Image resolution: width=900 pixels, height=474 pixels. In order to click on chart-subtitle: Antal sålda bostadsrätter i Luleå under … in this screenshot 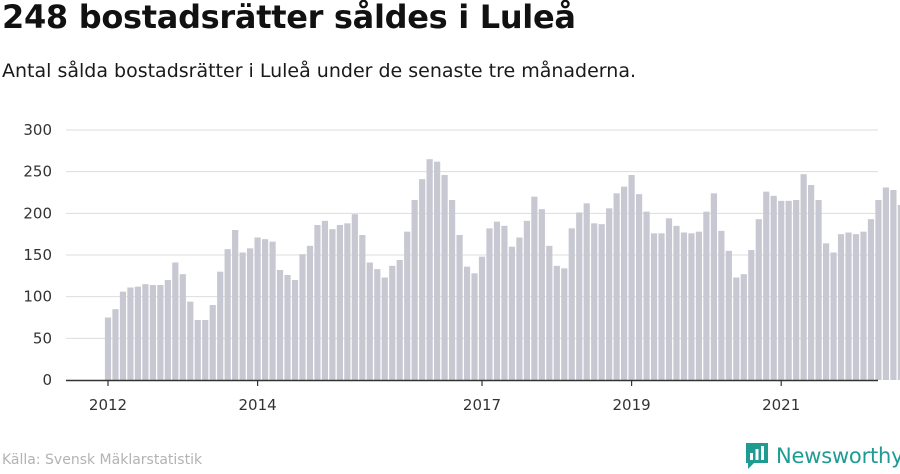, I will do `click(319, 71)`.